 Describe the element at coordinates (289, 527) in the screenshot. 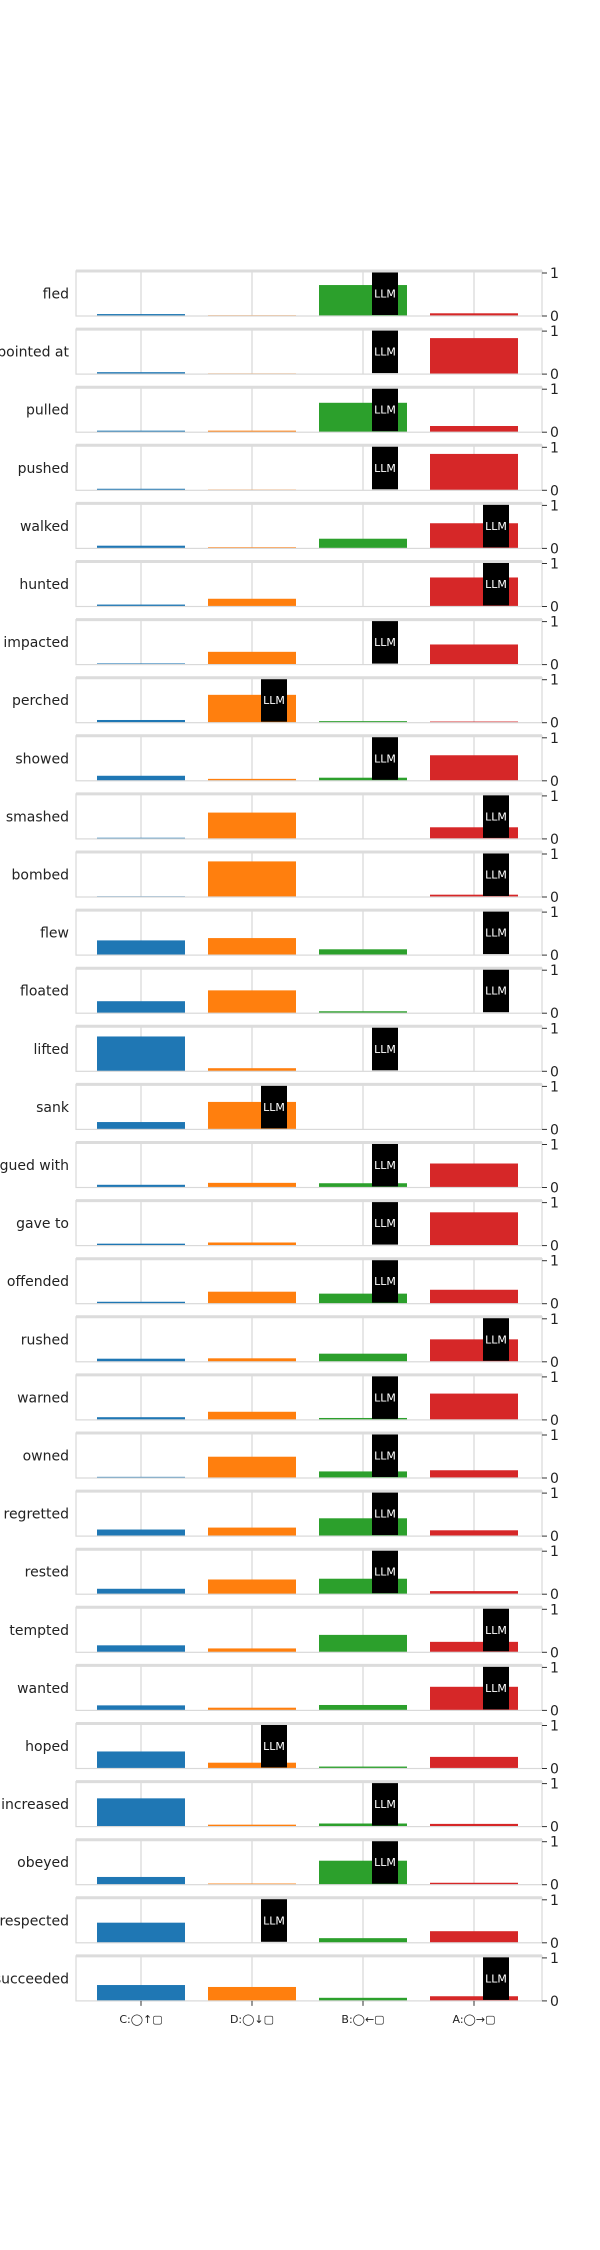

I see `panel-walked: LLM 0 1 walked` at that location.